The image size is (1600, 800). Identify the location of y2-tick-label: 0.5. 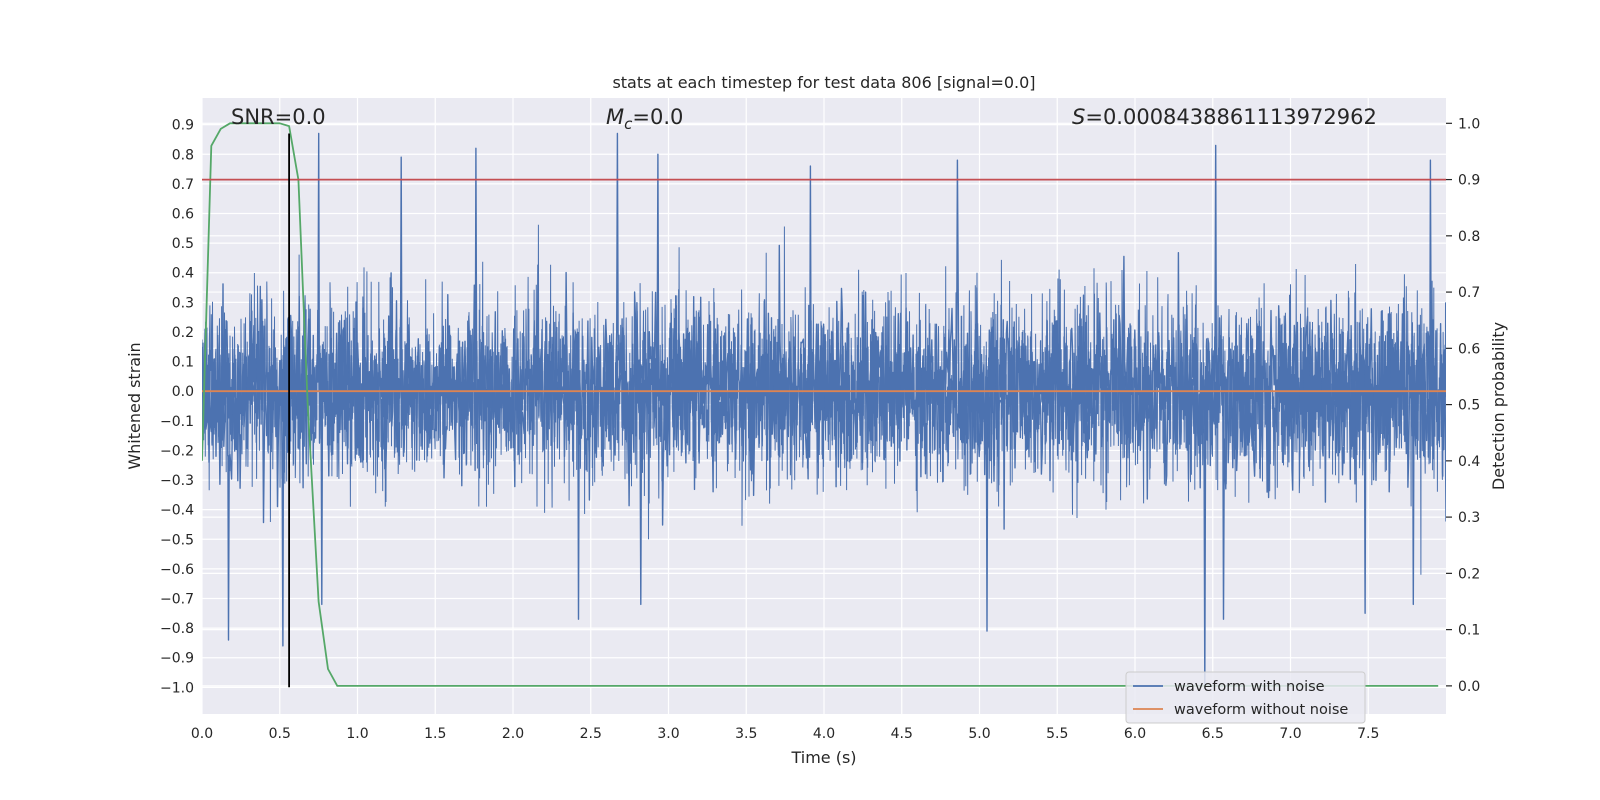
(1469, 406).